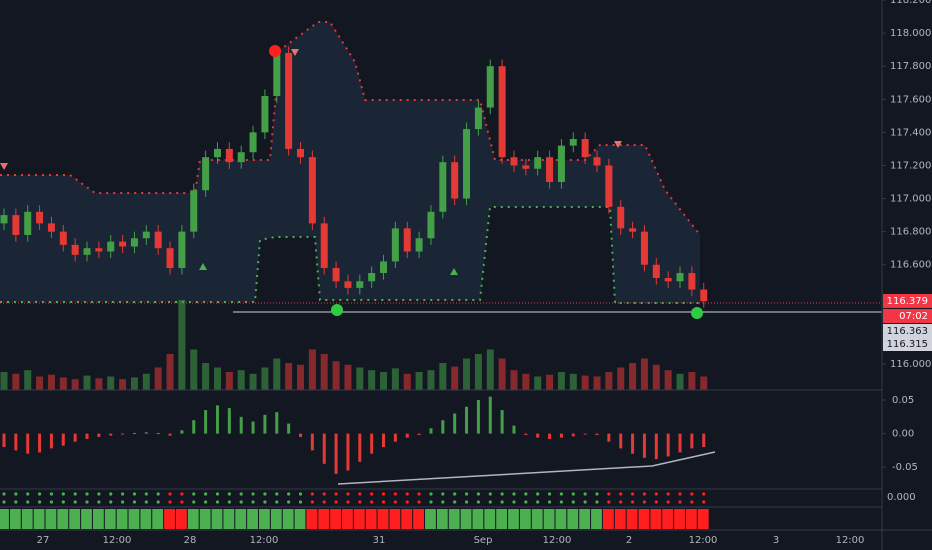 This screenshot has height=550, width=932. What do you see at coordinates (850, 540) in the screenshot?
I see `x-tick-label: 12:00` at bounding box center [850, 540].